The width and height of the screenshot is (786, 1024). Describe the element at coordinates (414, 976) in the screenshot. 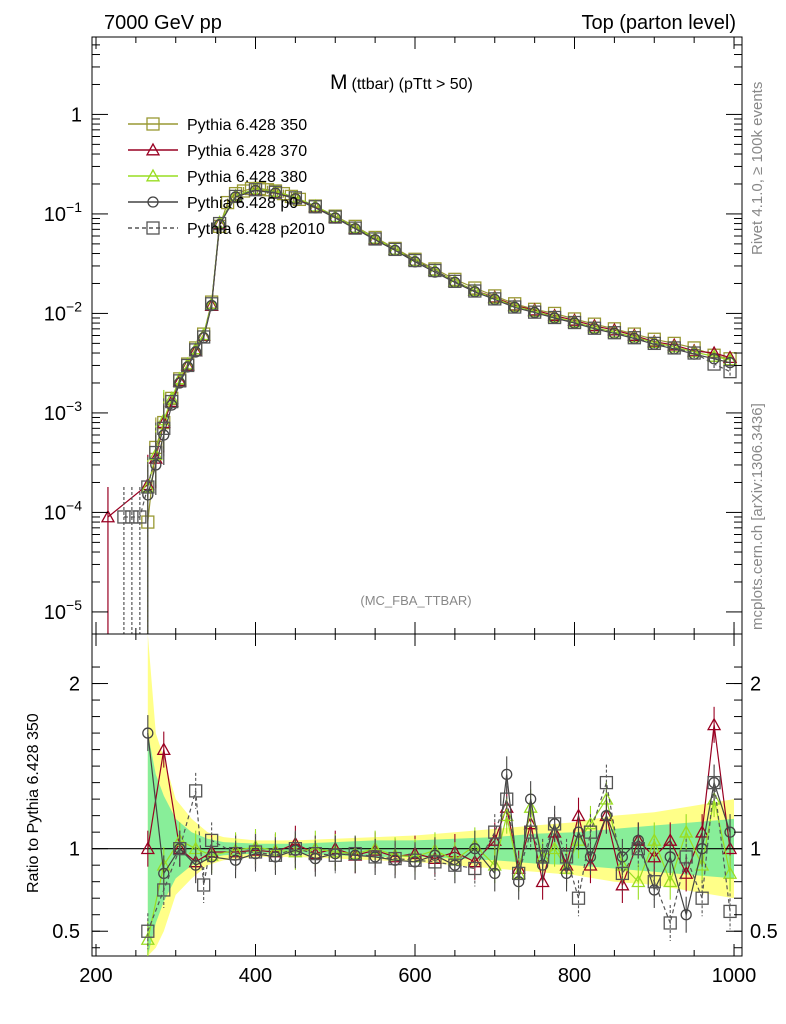

I see `x-tick-label: 600` at that location.